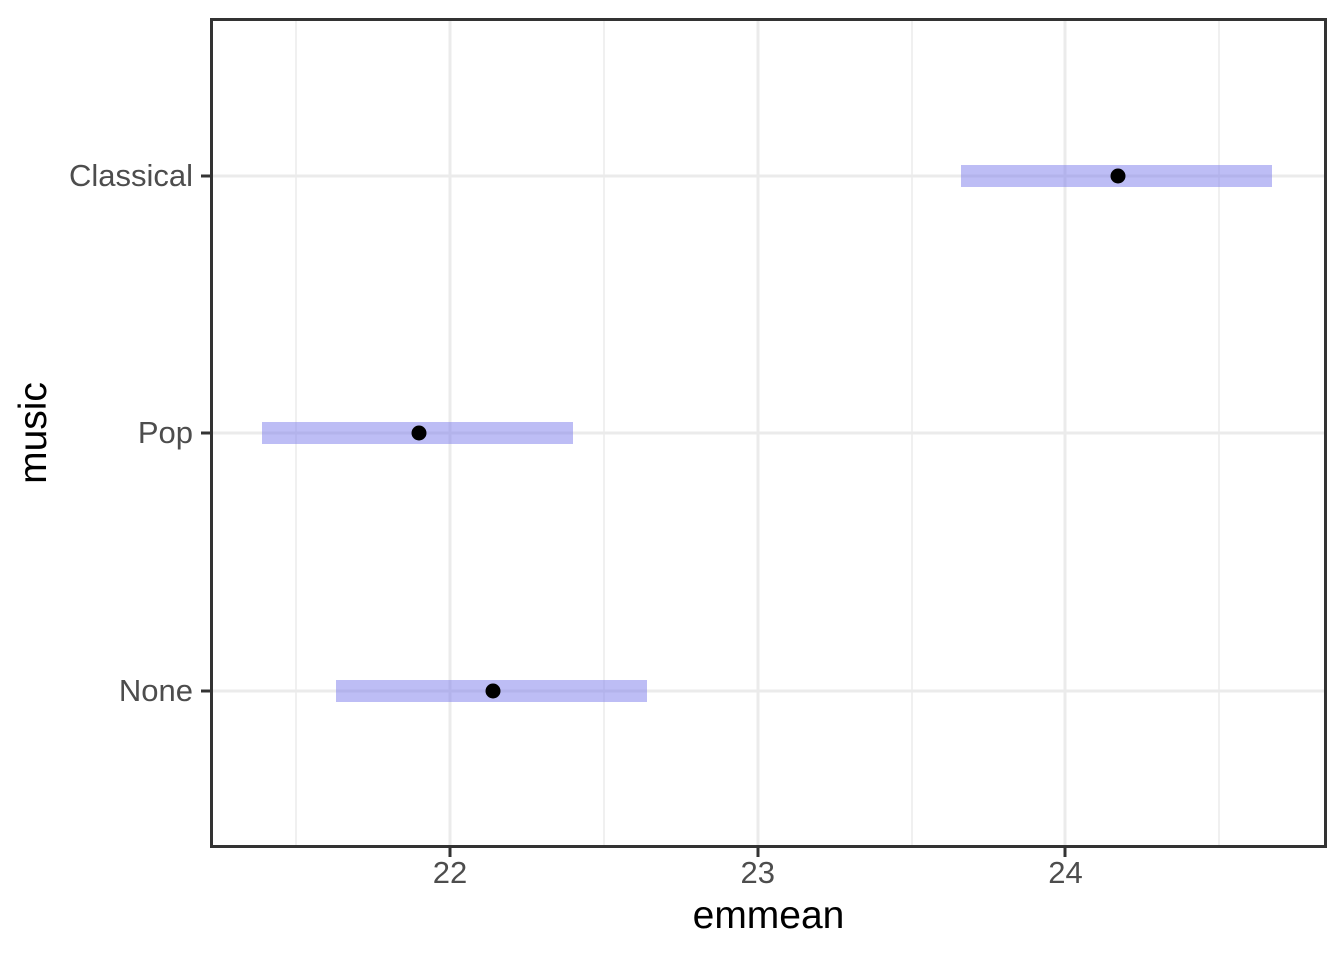  Describe the element at coordinates (165, 432) in the screenshot. I see `y-category-label: Pop` at that location.